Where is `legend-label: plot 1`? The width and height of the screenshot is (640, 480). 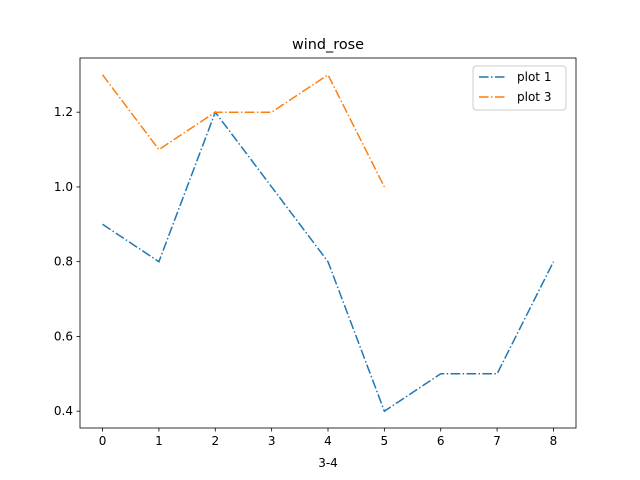 legend-label: plot 1 is located at coordinates (534, 77).